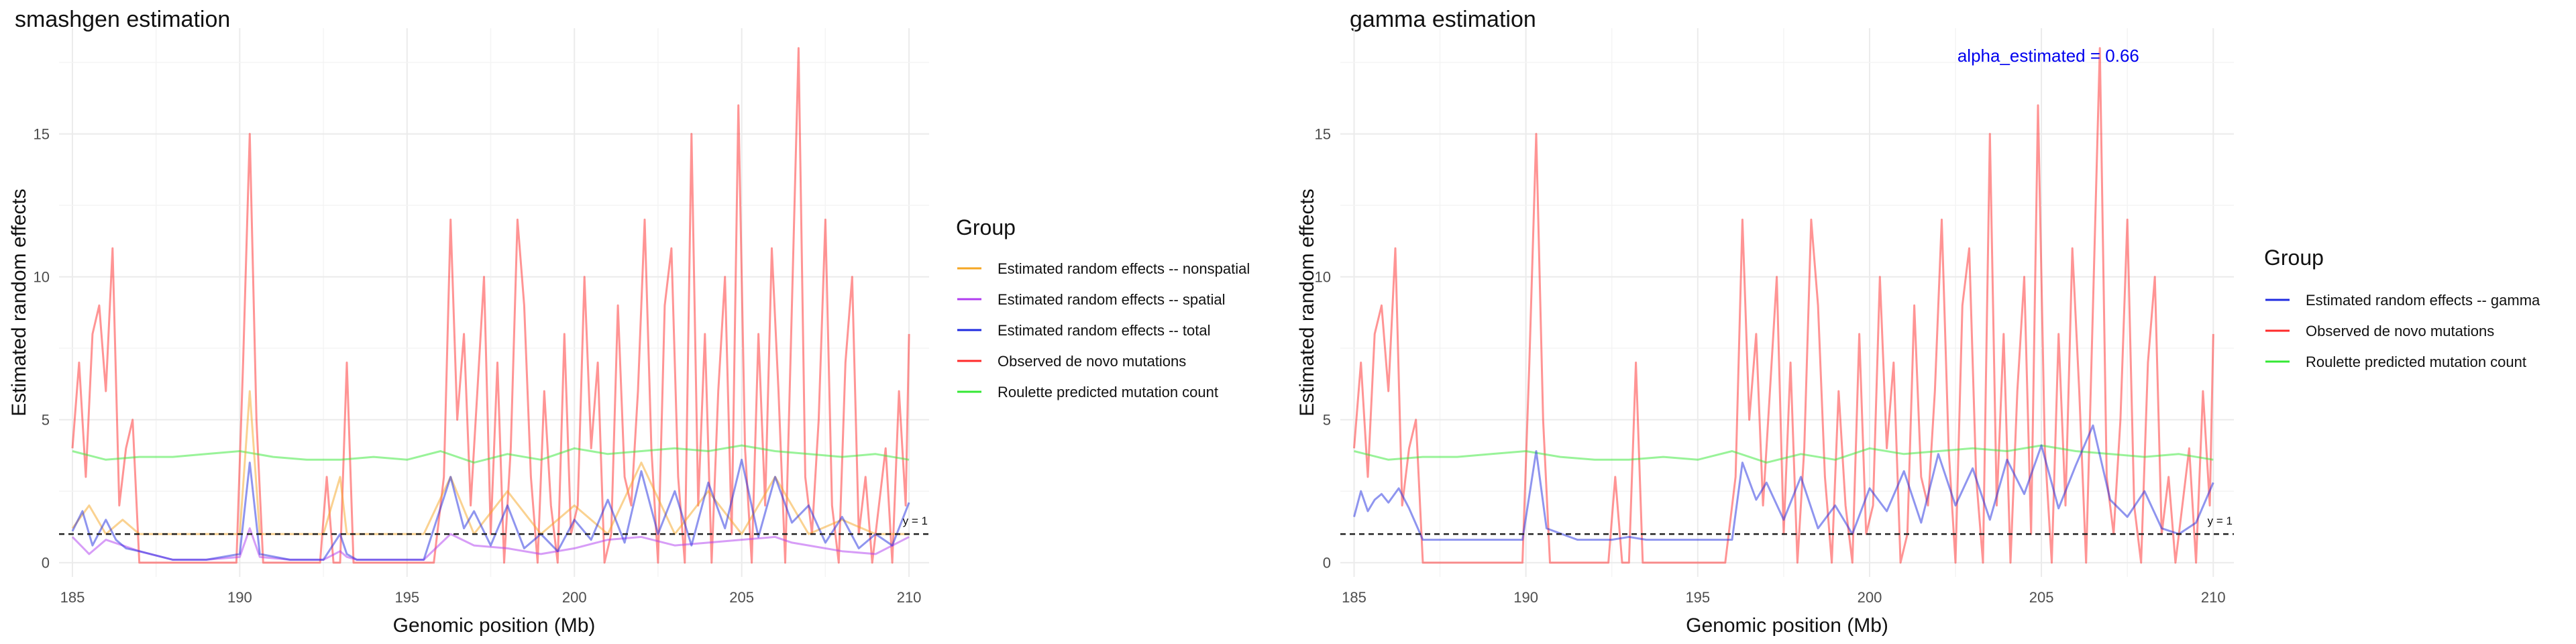 The width and height of the screenshot is (2576, 644). I want to click on chart-title: smashgen estimation, so click(122, 19).